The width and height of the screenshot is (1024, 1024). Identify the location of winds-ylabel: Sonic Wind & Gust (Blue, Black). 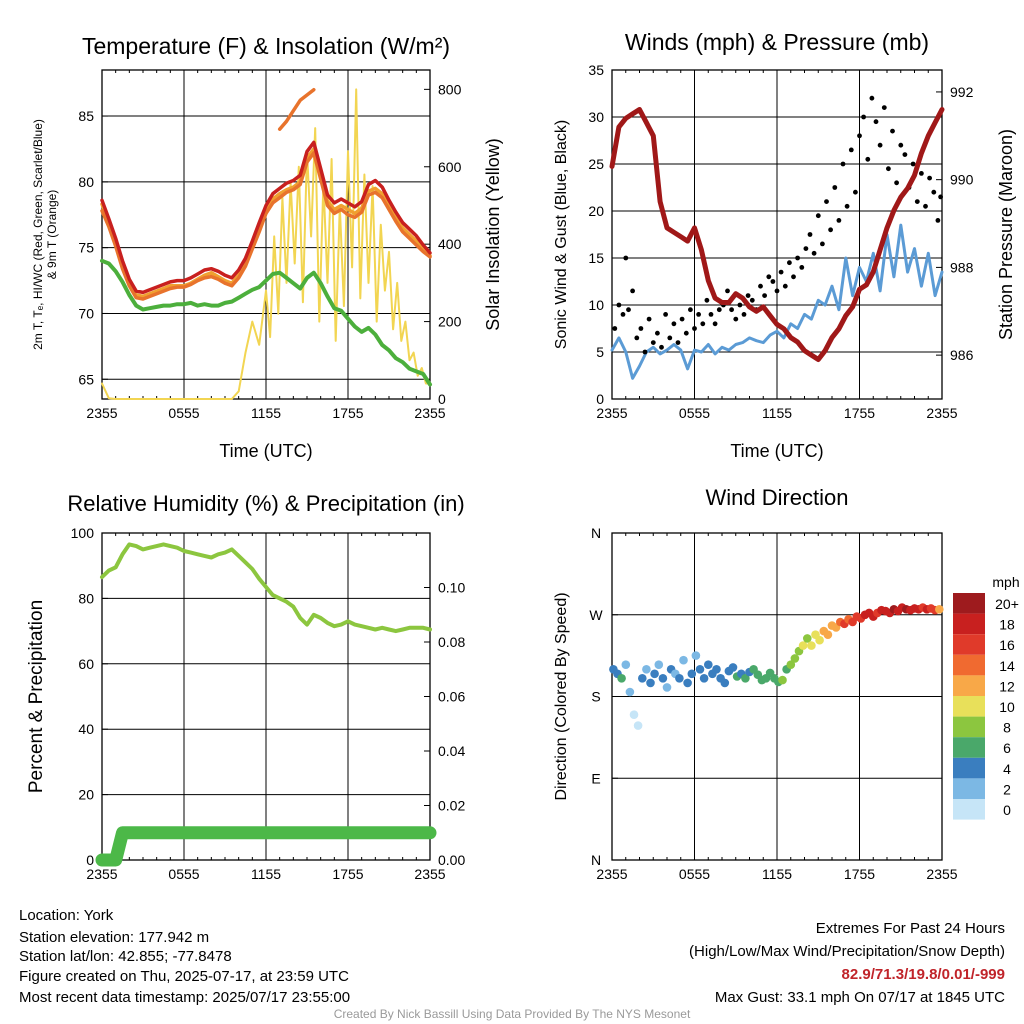
(561, 234).